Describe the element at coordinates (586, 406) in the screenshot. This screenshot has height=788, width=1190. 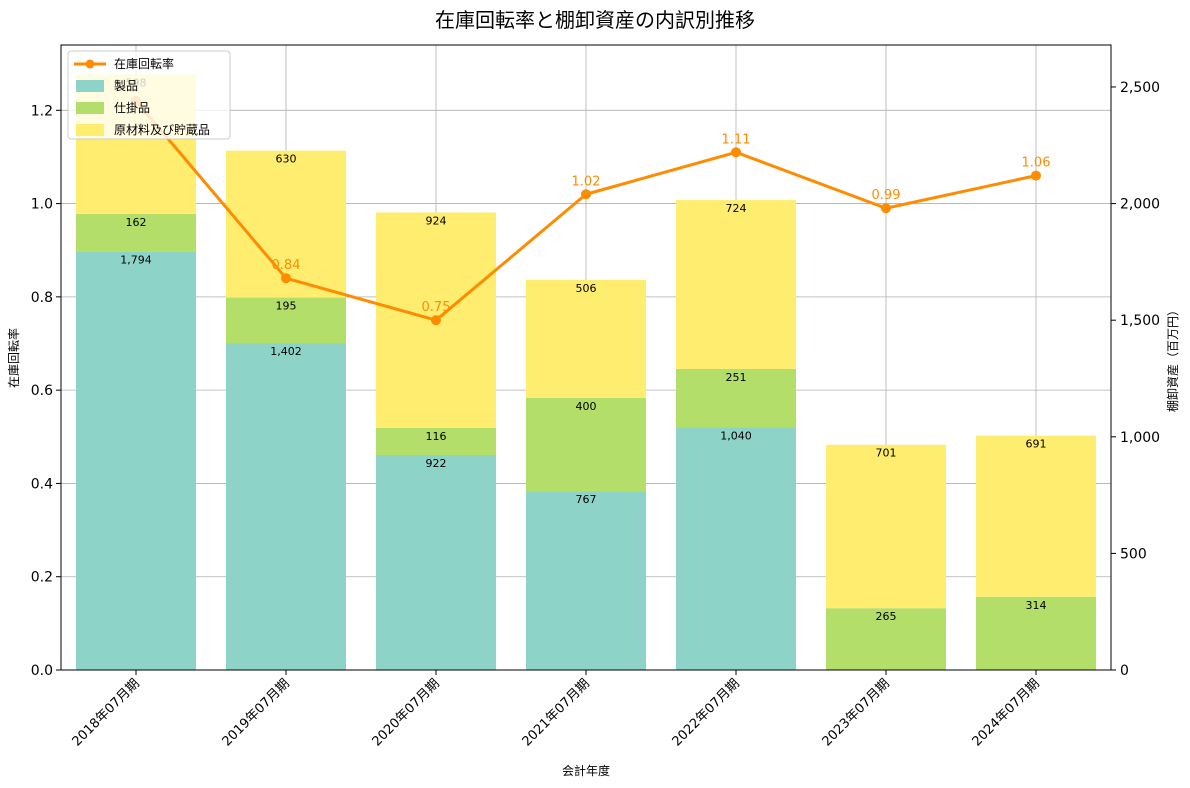
I see `bar-data-label: 400` at that location.